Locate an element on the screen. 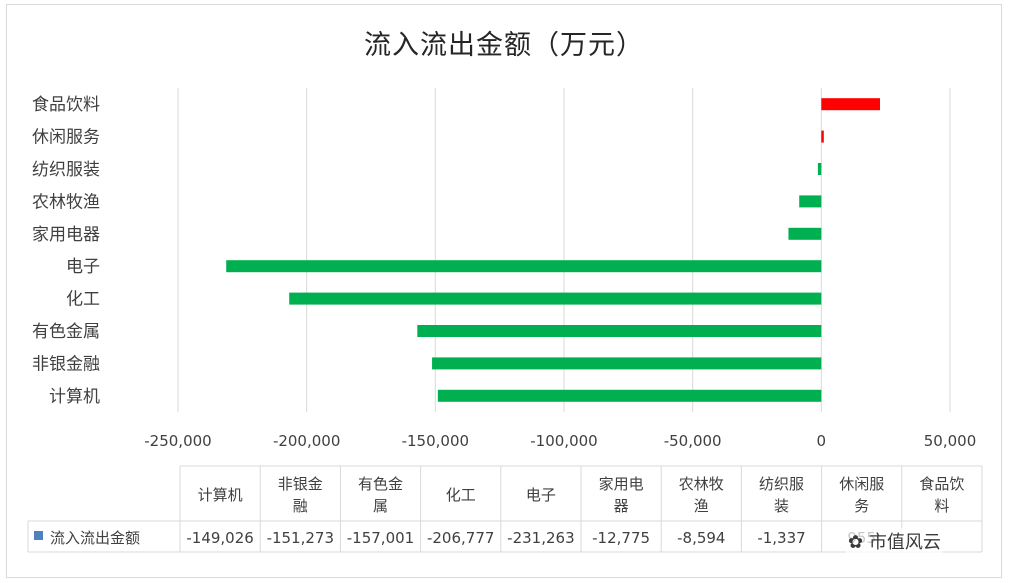  x-tick-label-5: 0 is located at coordinates (822, 441).